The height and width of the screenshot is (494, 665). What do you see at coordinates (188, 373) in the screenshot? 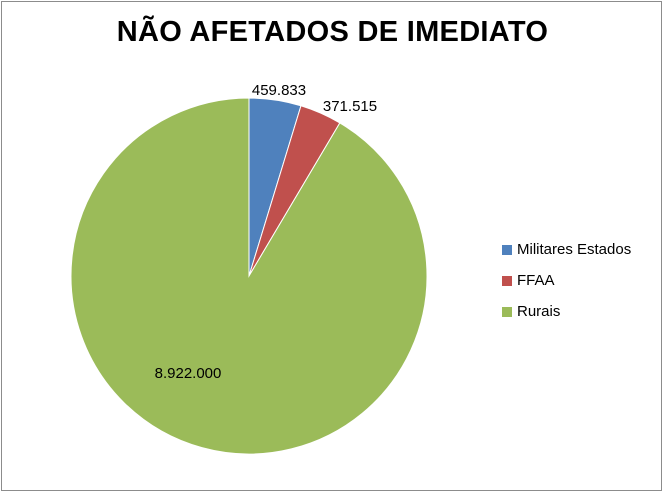
I see `data-label-rurais: 8.922.000` at bounding box center [188, 373].